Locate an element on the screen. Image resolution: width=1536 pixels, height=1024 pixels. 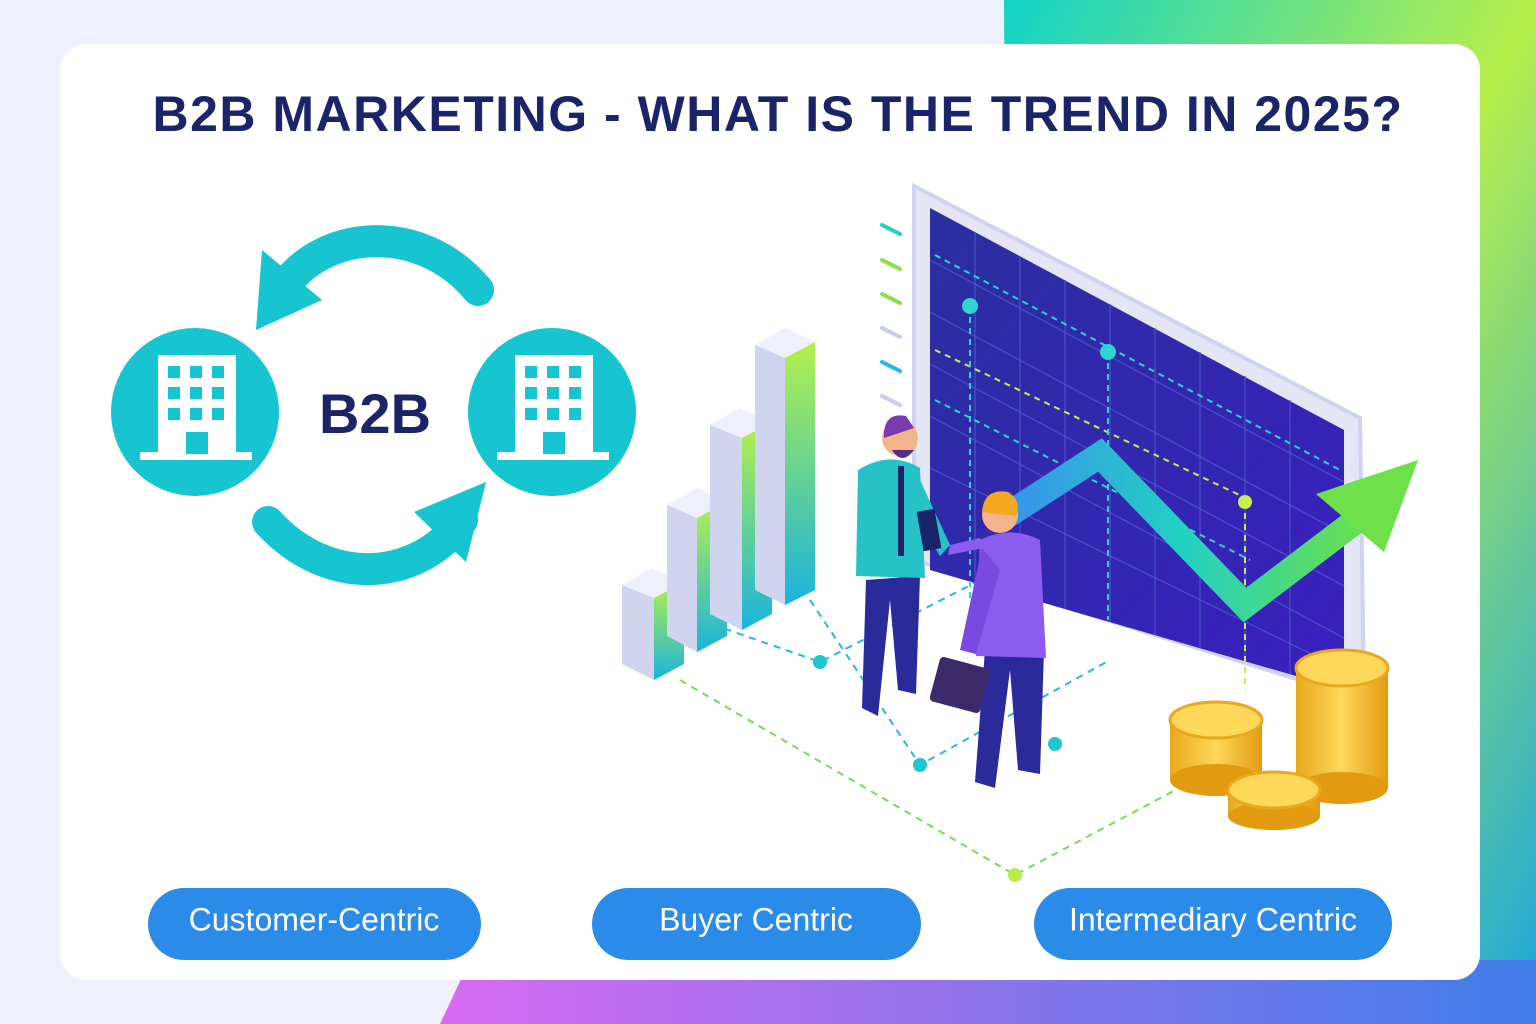
pill: Intermediary Centric is located at coordinates (1213, 924).